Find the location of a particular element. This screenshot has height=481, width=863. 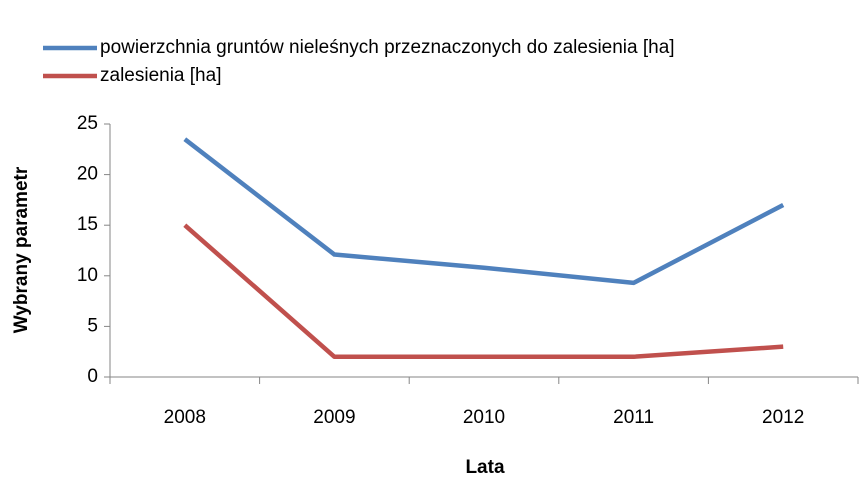

x-tick-label: 2011 is located at coordinates (633, 417).